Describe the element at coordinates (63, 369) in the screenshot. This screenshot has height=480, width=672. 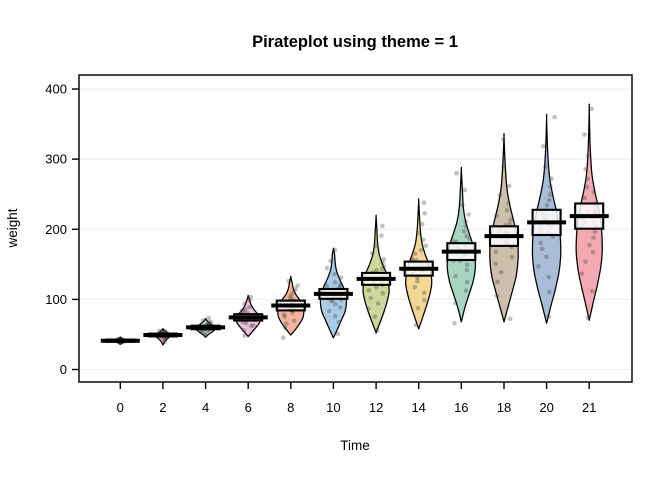
I see `y-tick-label-0: 0` at that location.